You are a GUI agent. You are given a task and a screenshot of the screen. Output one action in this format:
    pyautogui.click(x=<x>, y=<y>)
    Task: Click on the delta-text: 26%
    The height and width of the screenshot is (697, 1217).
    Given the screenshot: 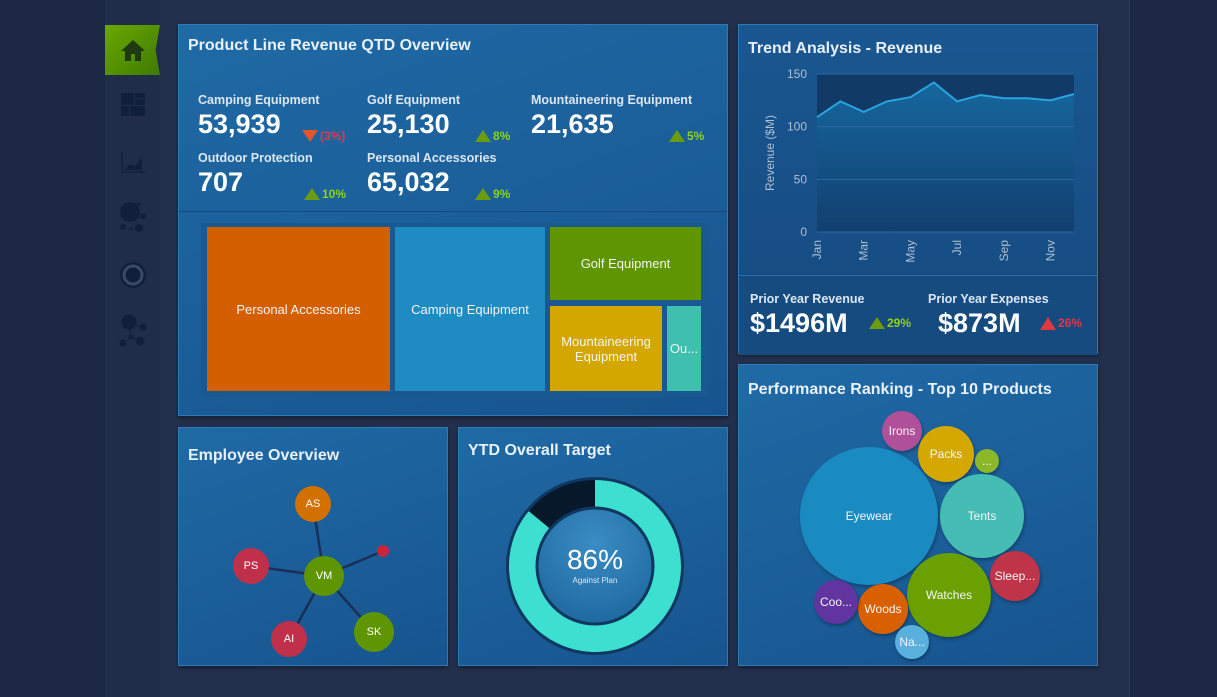 What is the action you would take?
    pyautogui.click(x=1070, y=323)
    